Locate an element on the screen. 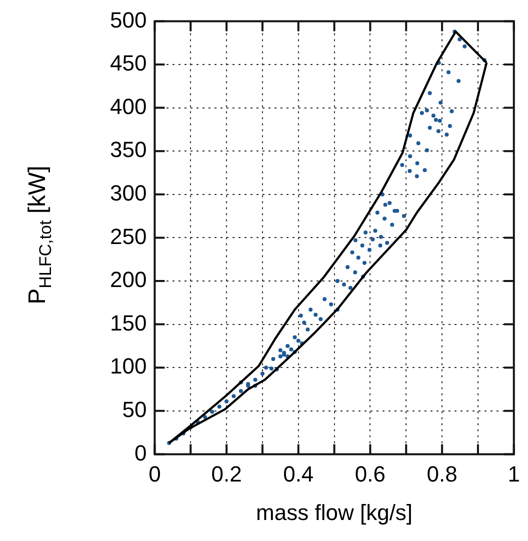  y-tick-label: 100 is located at coordinates (128, 366).